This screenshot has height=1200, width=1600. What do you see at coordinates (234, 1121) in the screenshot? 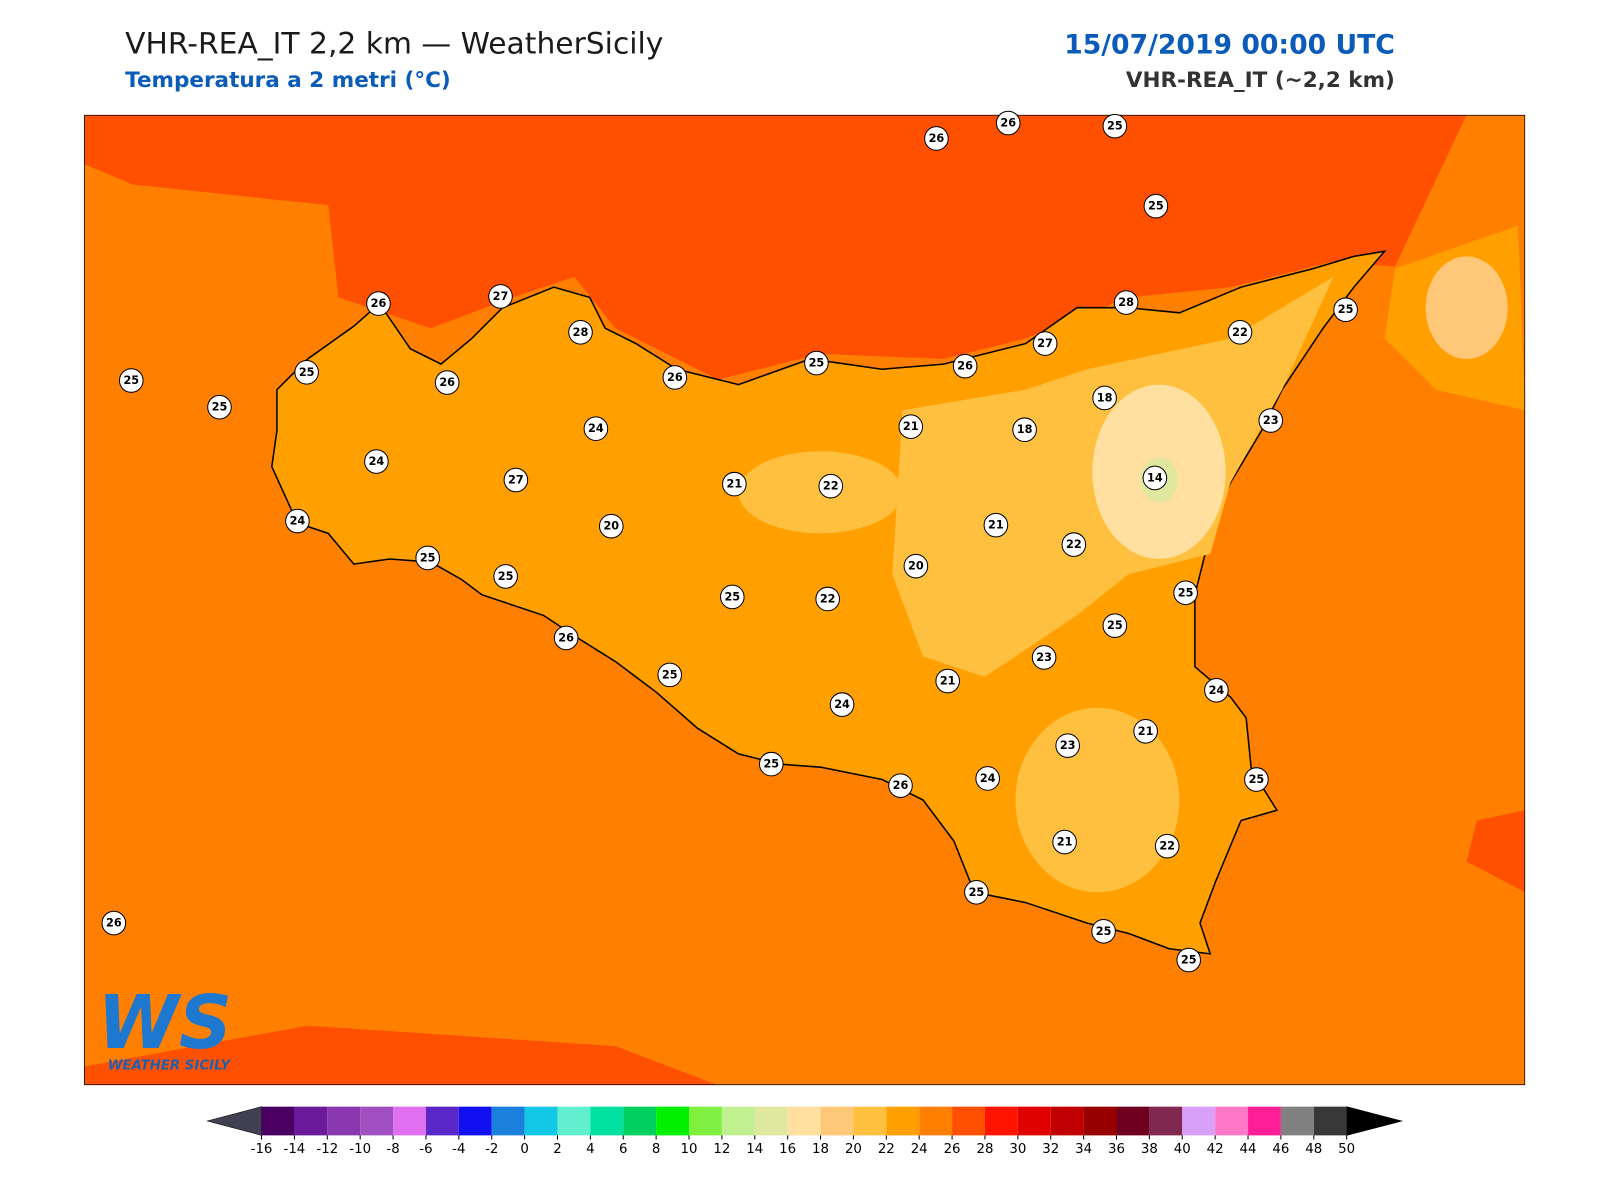
I see `colorbar-under` at bounding box center [234, 1121].